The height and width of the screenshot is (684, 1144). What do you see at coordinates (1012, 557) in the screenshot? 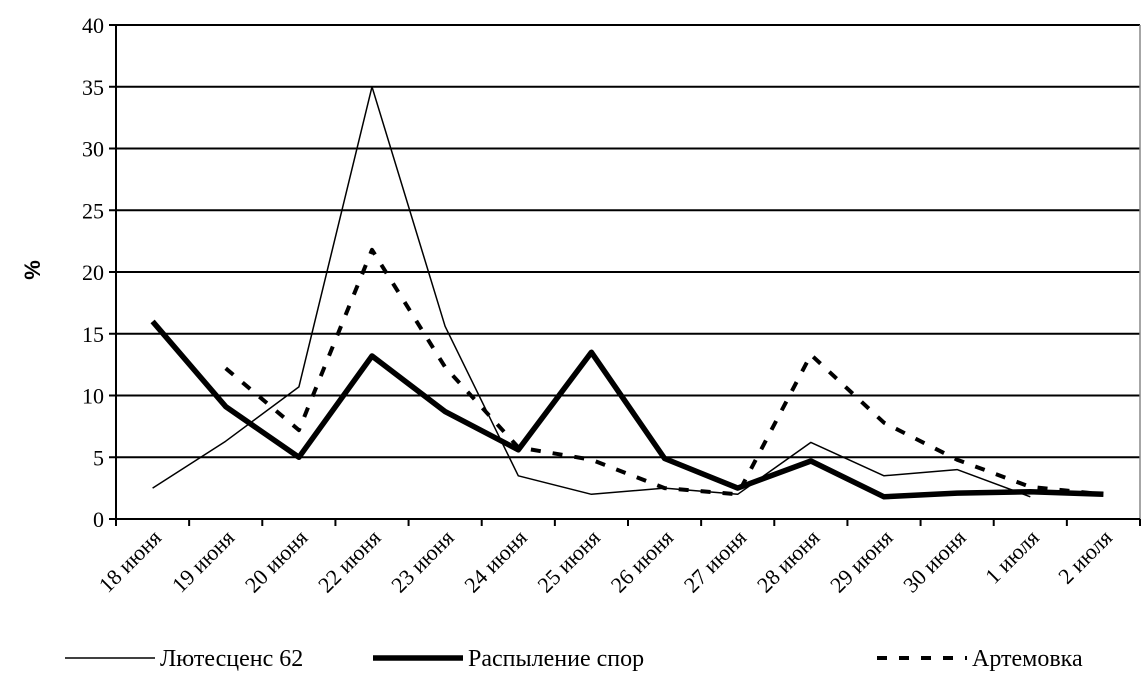
I see `x-tick-label: 1 июля` at bounding box center [1012, 557].